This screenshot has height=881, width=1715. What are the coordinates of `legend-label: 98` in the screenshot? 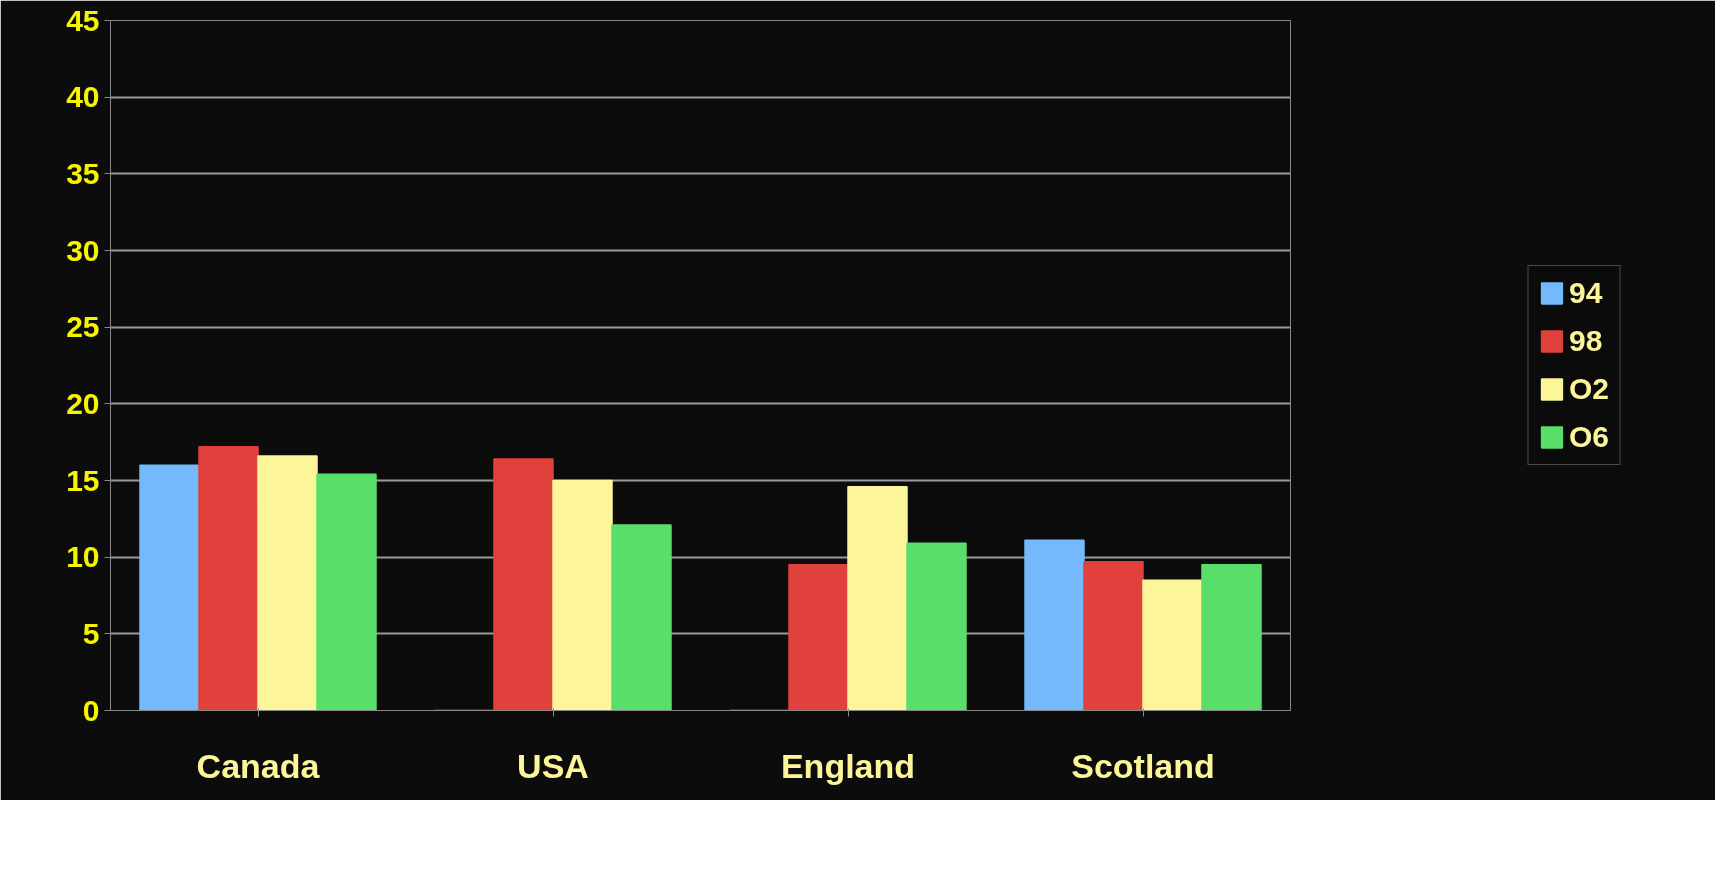 It's located at (1586, 341).